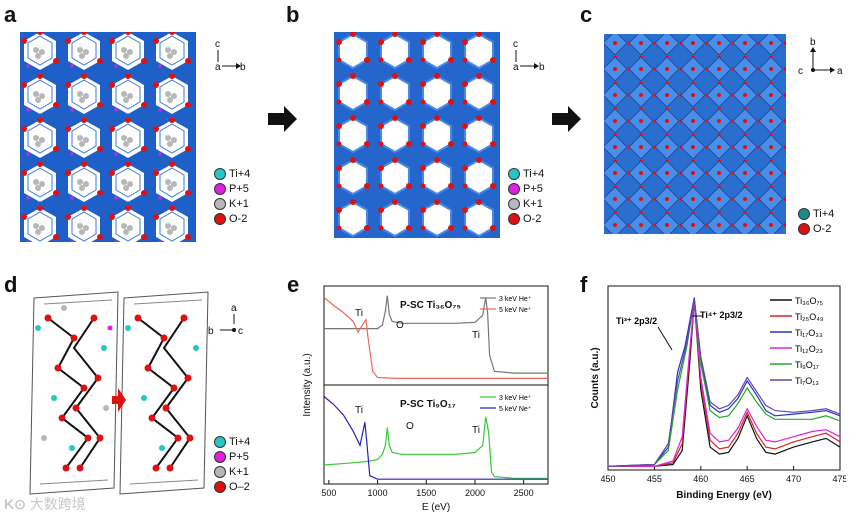 Image resolution: width=849 pixels, height=517 pixels. I want to click on legend-label: Ti₁₇O₃₃, so click(809, 333).